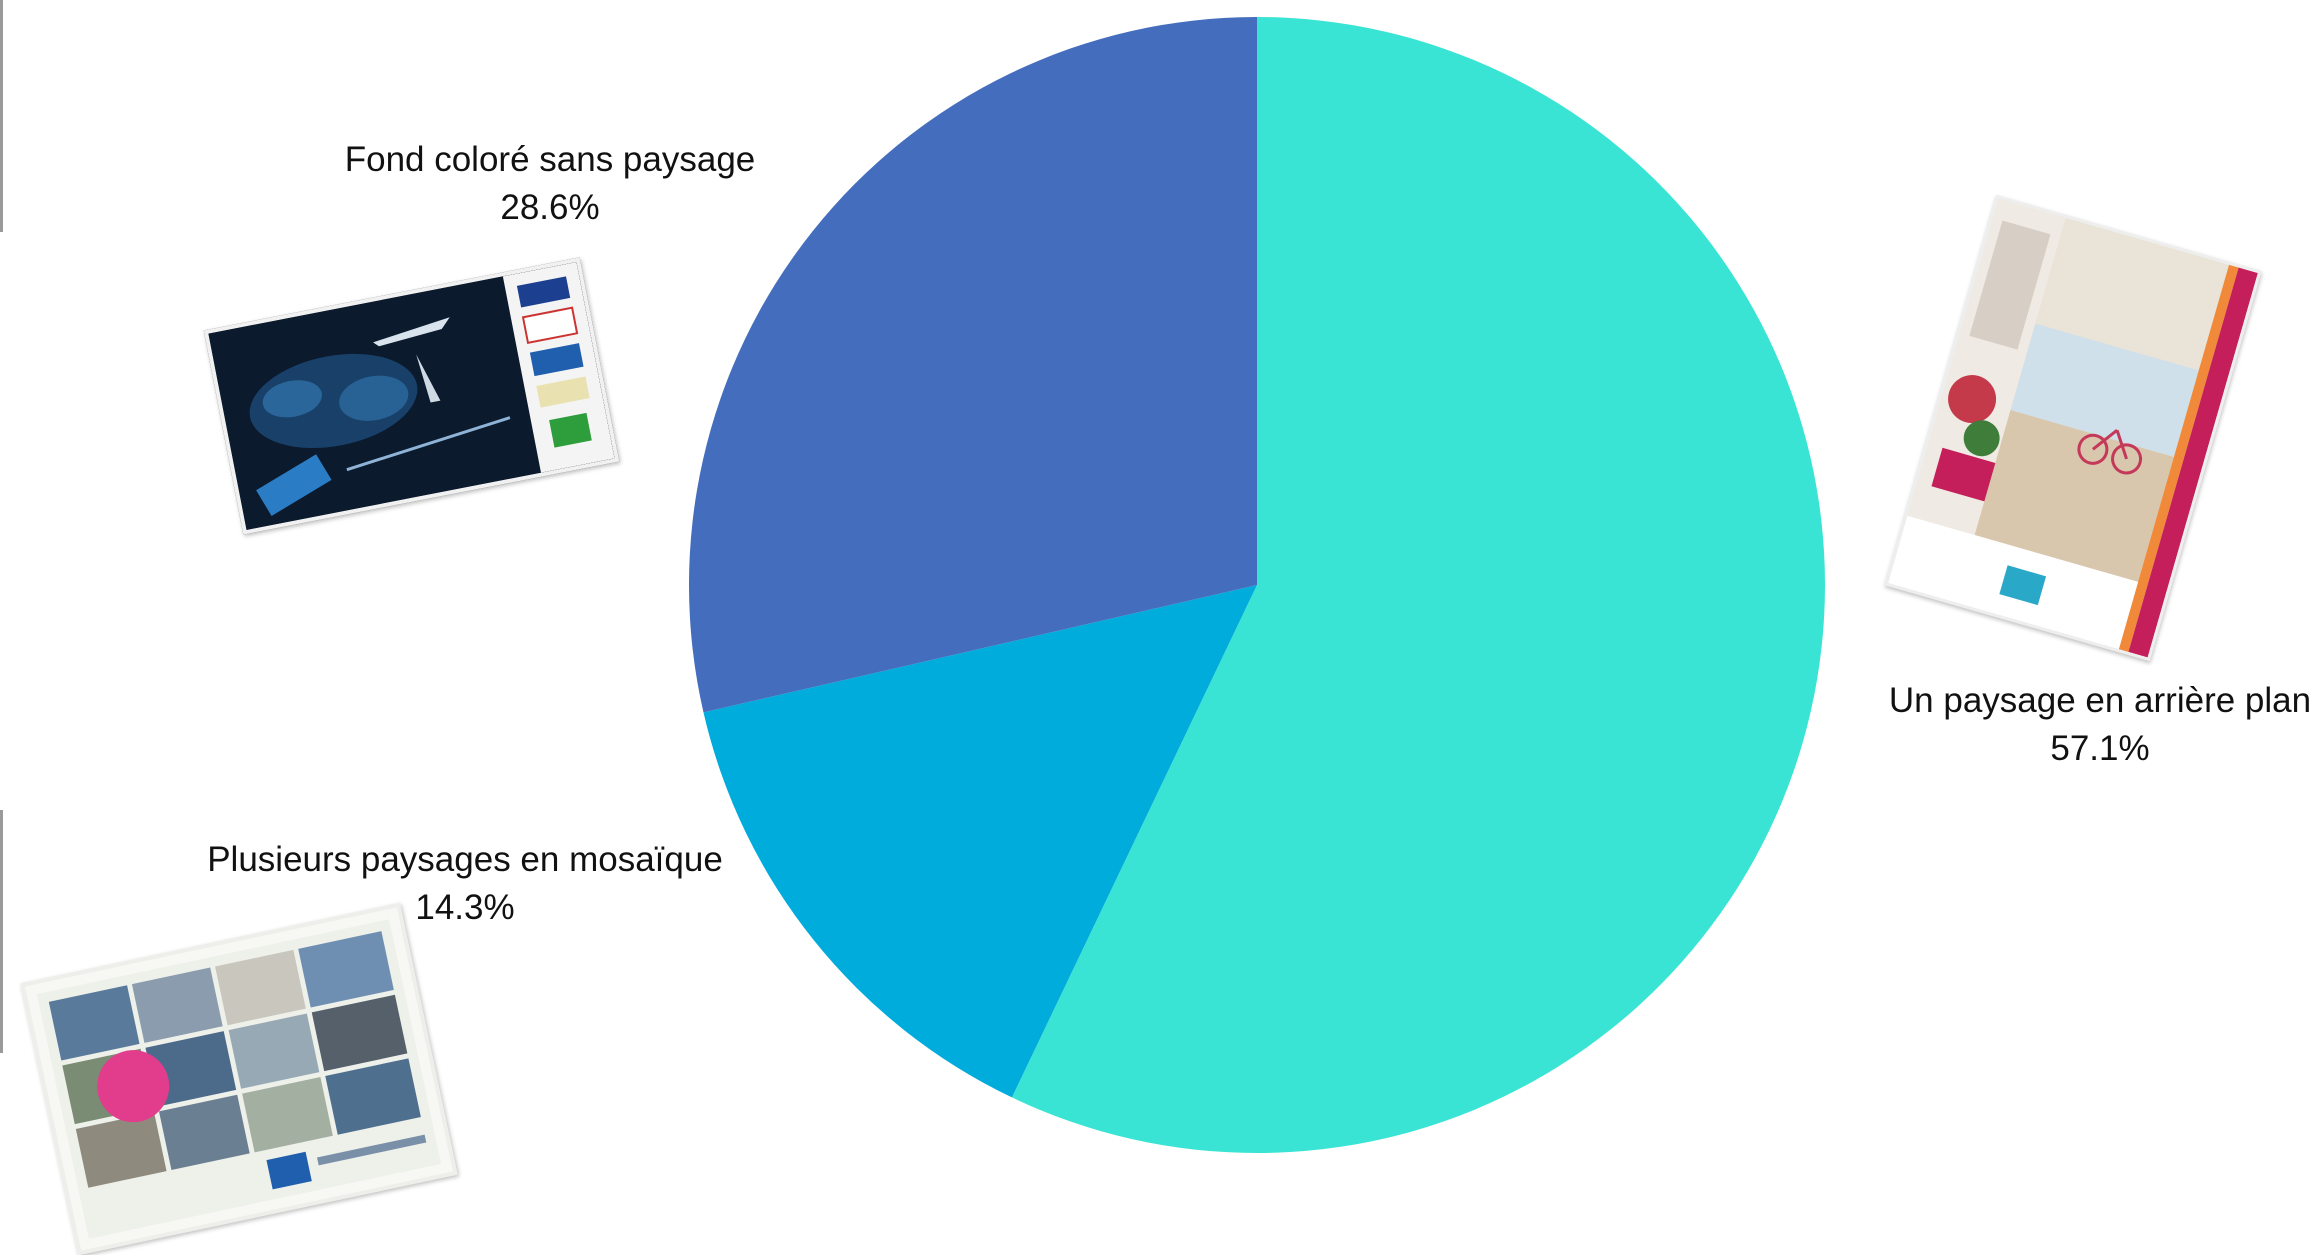  What do you see at coordinates (550, 184) in the screenshot?
I see `slice-label-fond-colore: Fond coloré sans paysage 28.6%` at bounding box center [550, 184].